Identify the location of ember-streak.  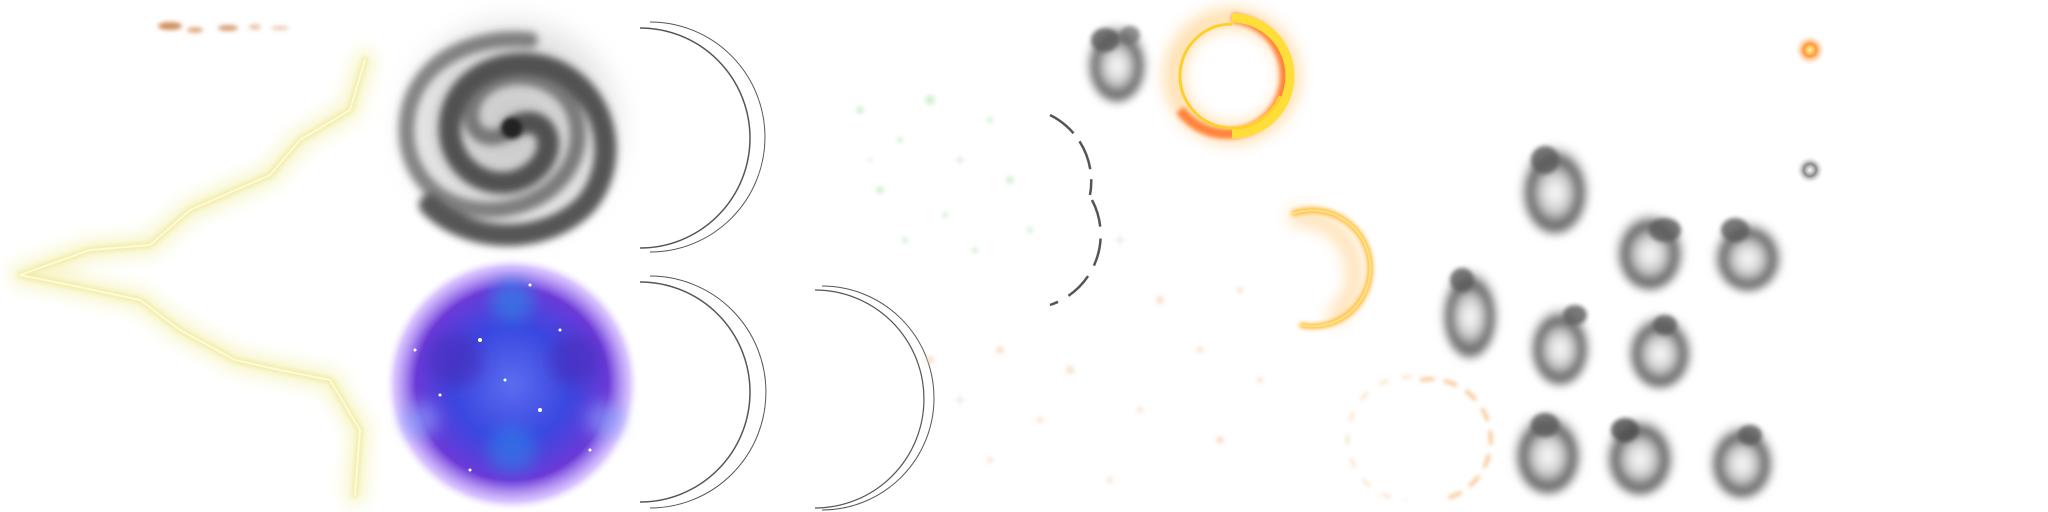
(223, 27).